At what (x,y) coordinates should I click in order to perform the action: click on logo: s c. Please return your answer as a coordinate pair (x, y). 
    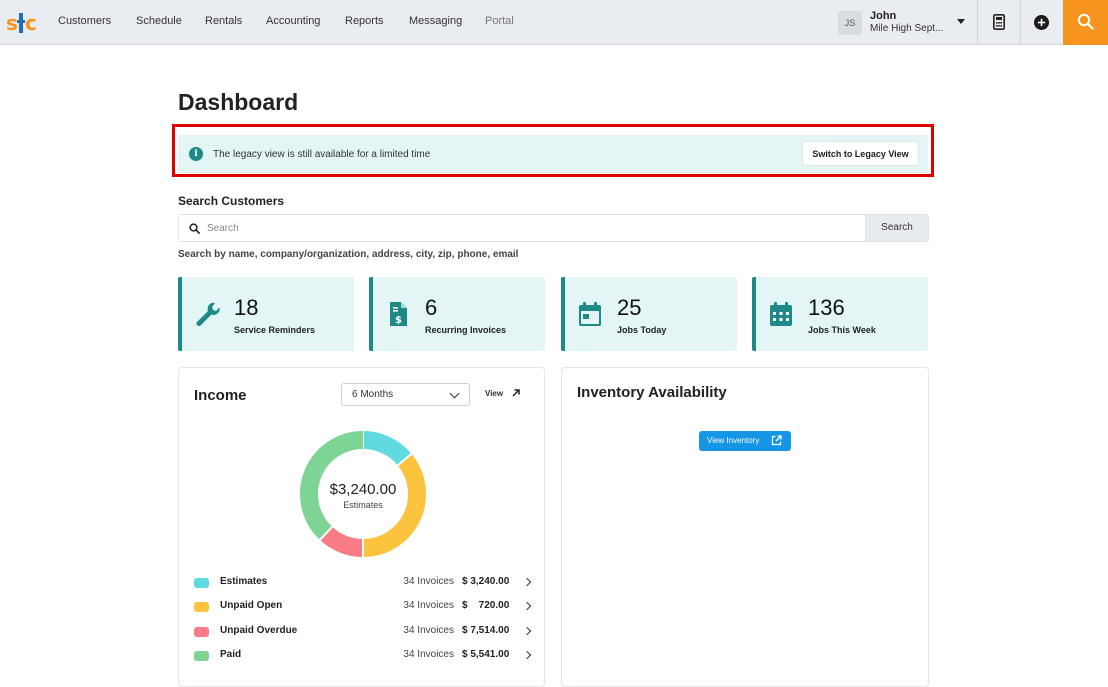
    Looking at the image, I should click on (22, 23).